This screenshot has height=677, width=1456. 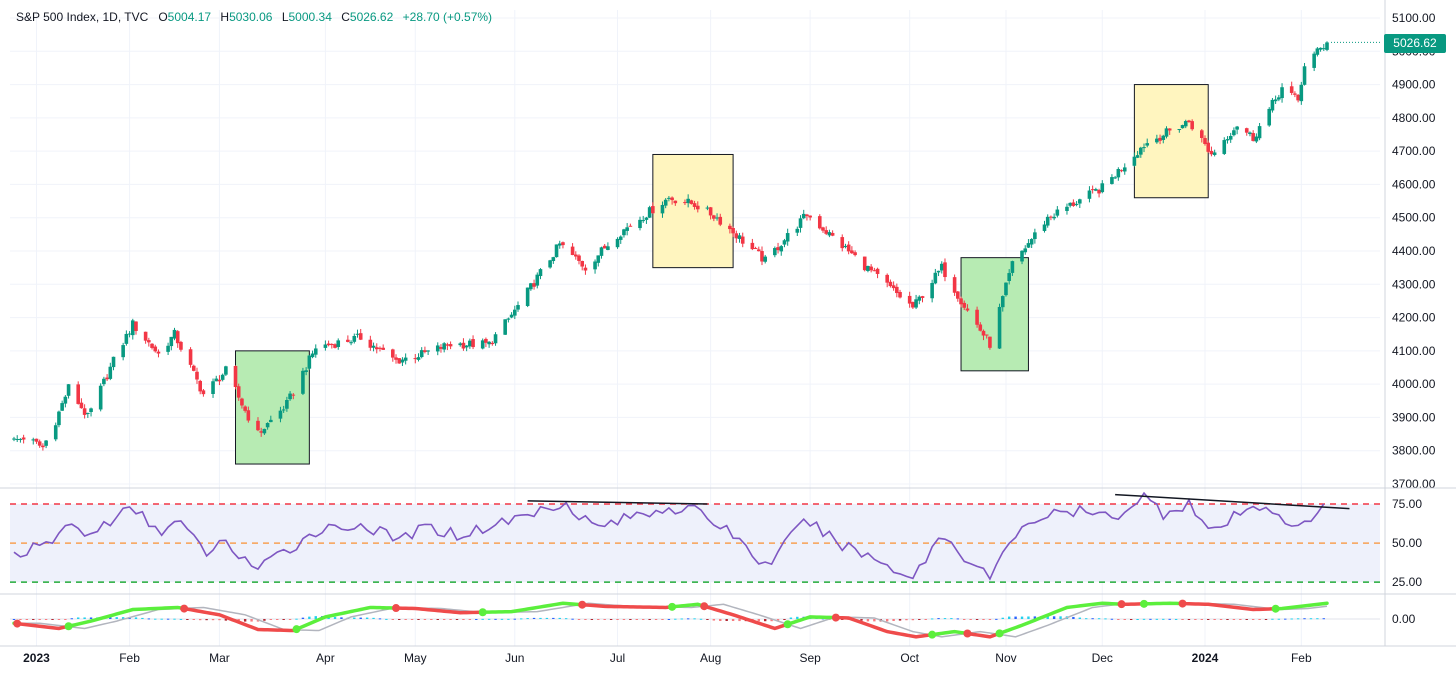 I want to click on price-tick-label: 4700.00, so click(x=1414, y=151).